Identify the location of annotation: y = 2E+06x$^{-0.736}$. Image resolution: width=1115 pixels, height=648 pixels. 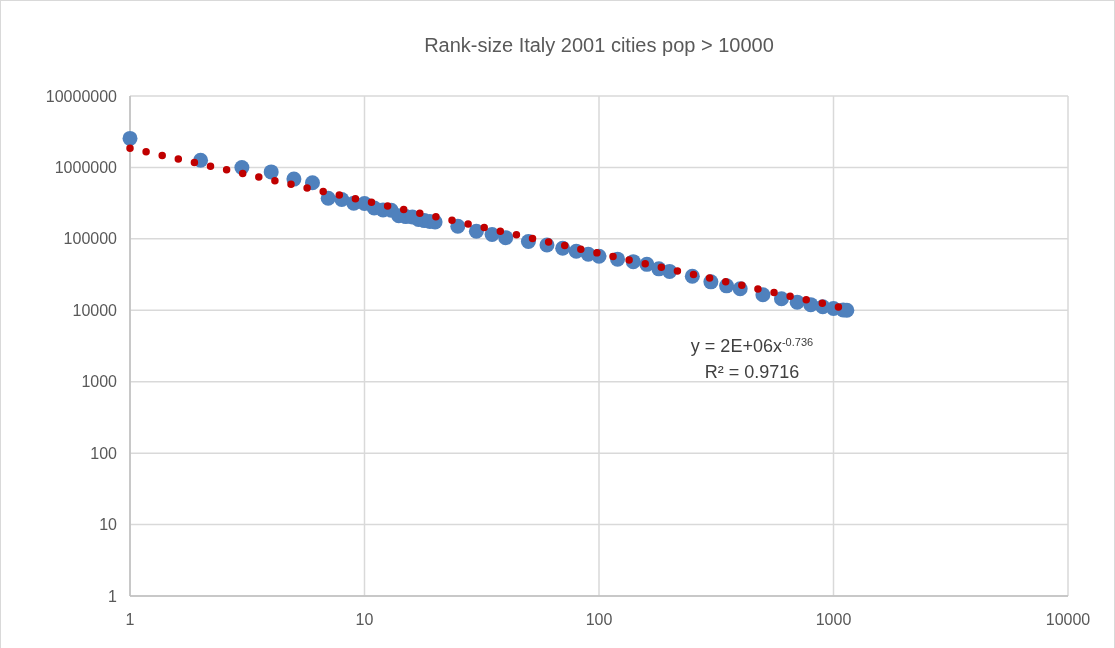
(752, 346).